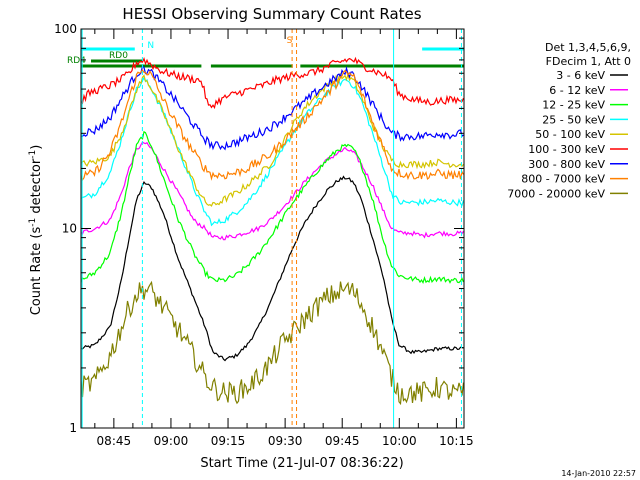  I want to click on y-tick-label: 10, so click(69, 229).